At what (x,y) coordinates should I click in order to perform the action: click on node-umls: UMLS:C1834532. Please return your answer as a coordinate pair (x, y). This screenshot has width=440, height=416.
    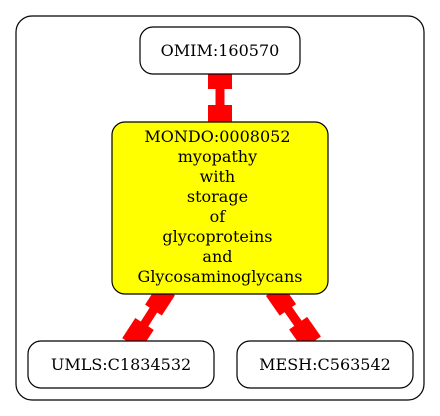
    Looking at the image, I should click on (121, 364).